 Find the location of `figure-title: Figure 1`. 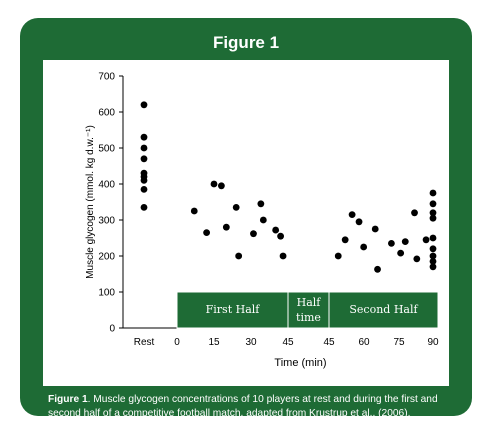

figure-title: Figure 1 is located at coordinates (246, 42).